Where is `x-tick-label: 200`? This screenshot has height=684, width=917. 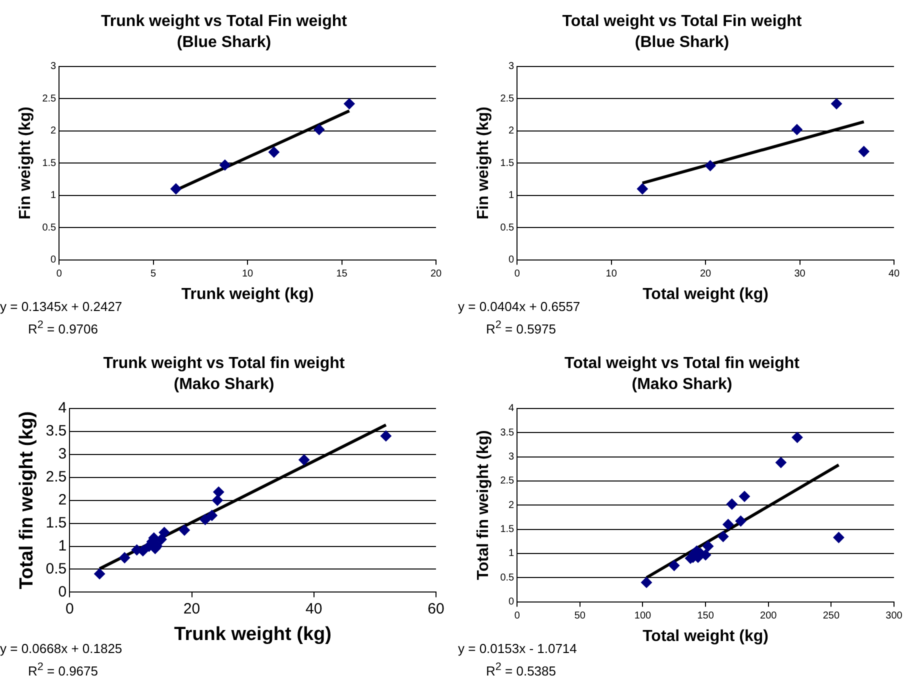 x-tick-label: 200 is located at coordinates (769, 616).